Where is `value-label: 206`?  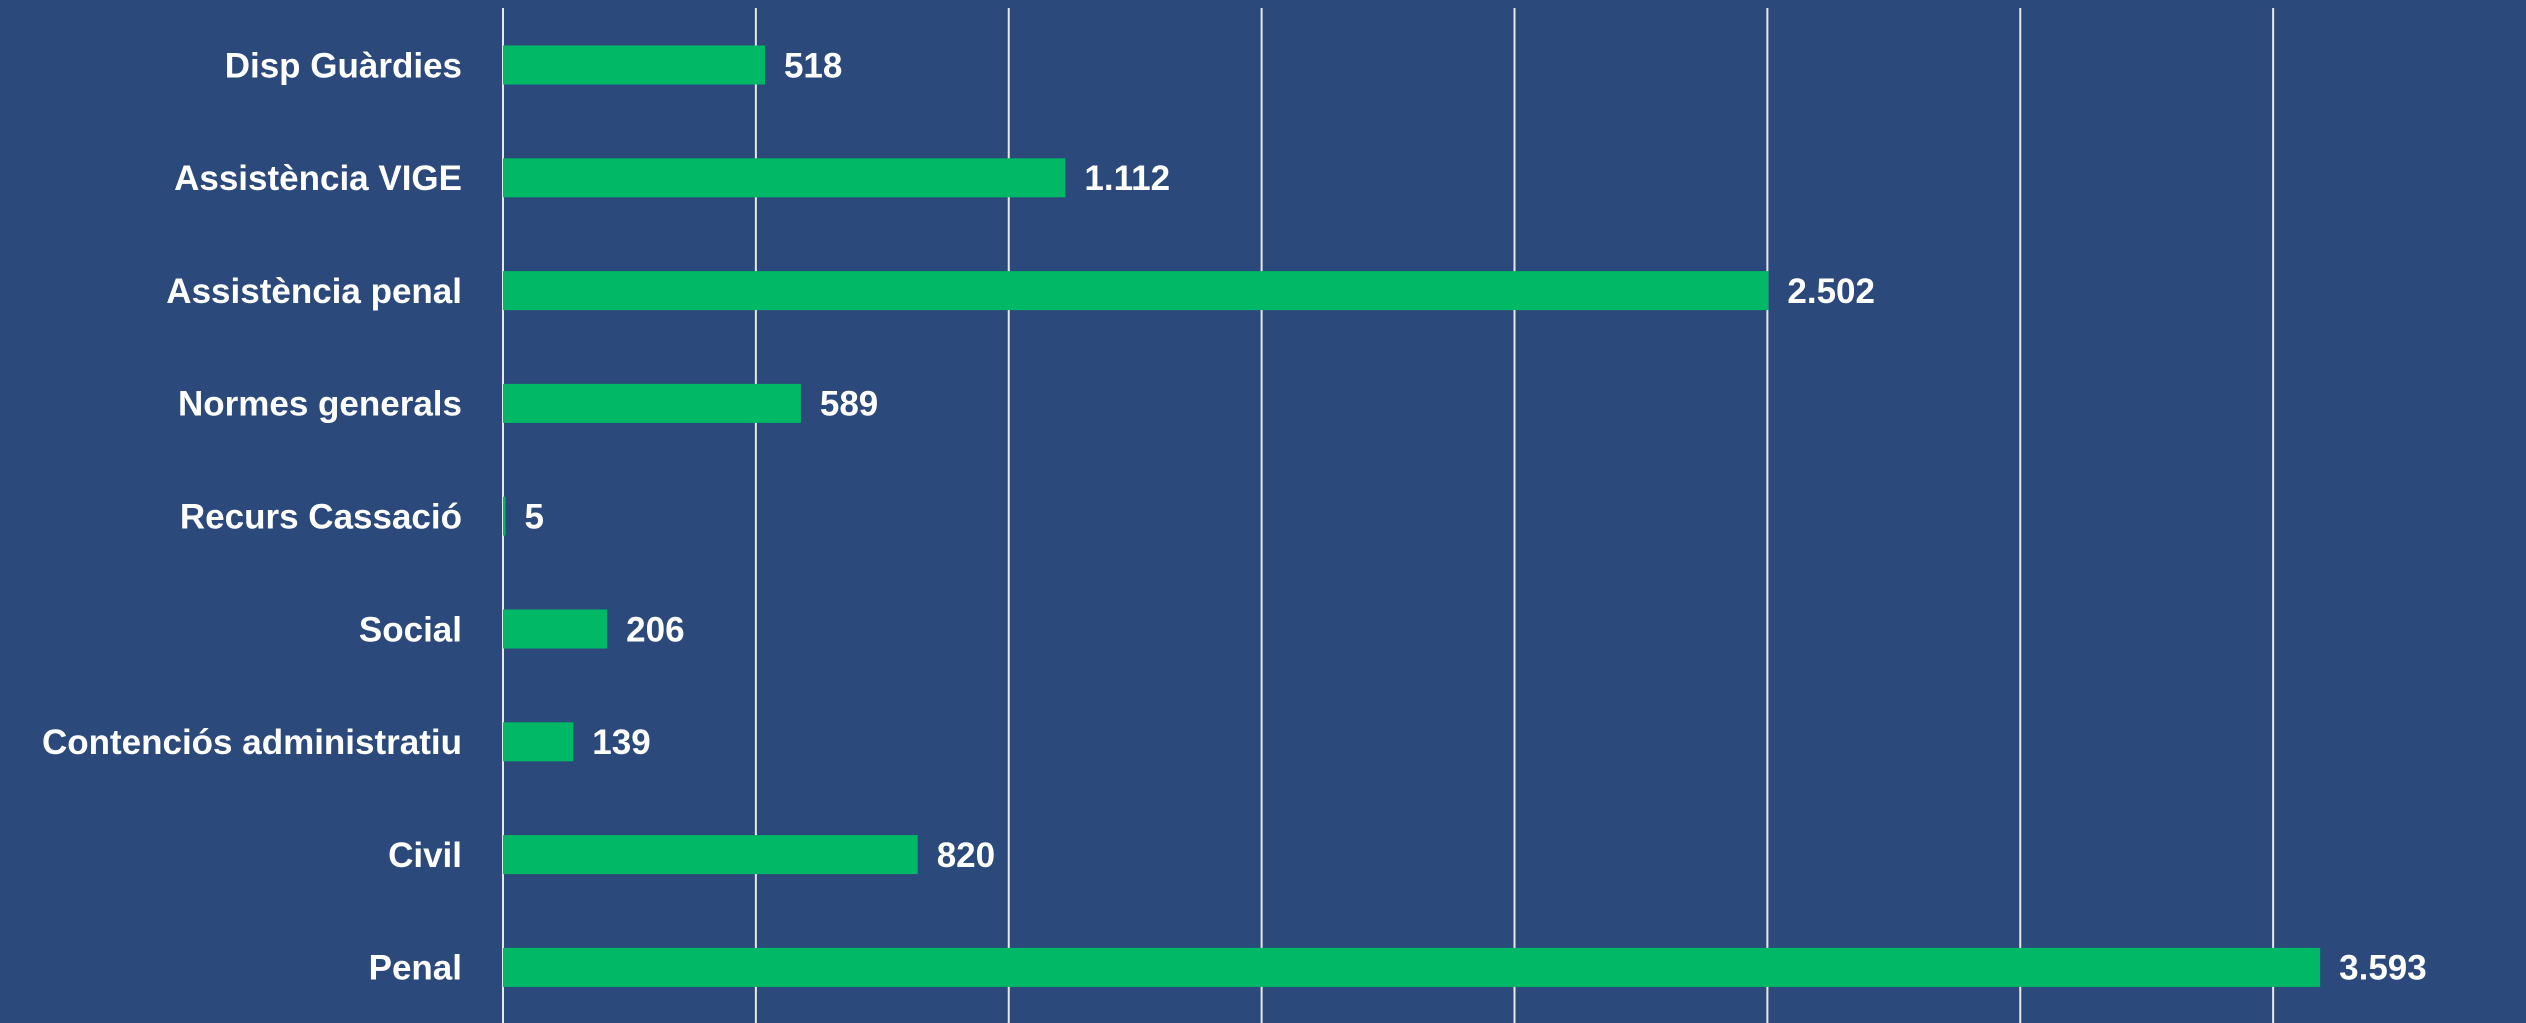 value-label: 206 is located at coordinates (655, 629).